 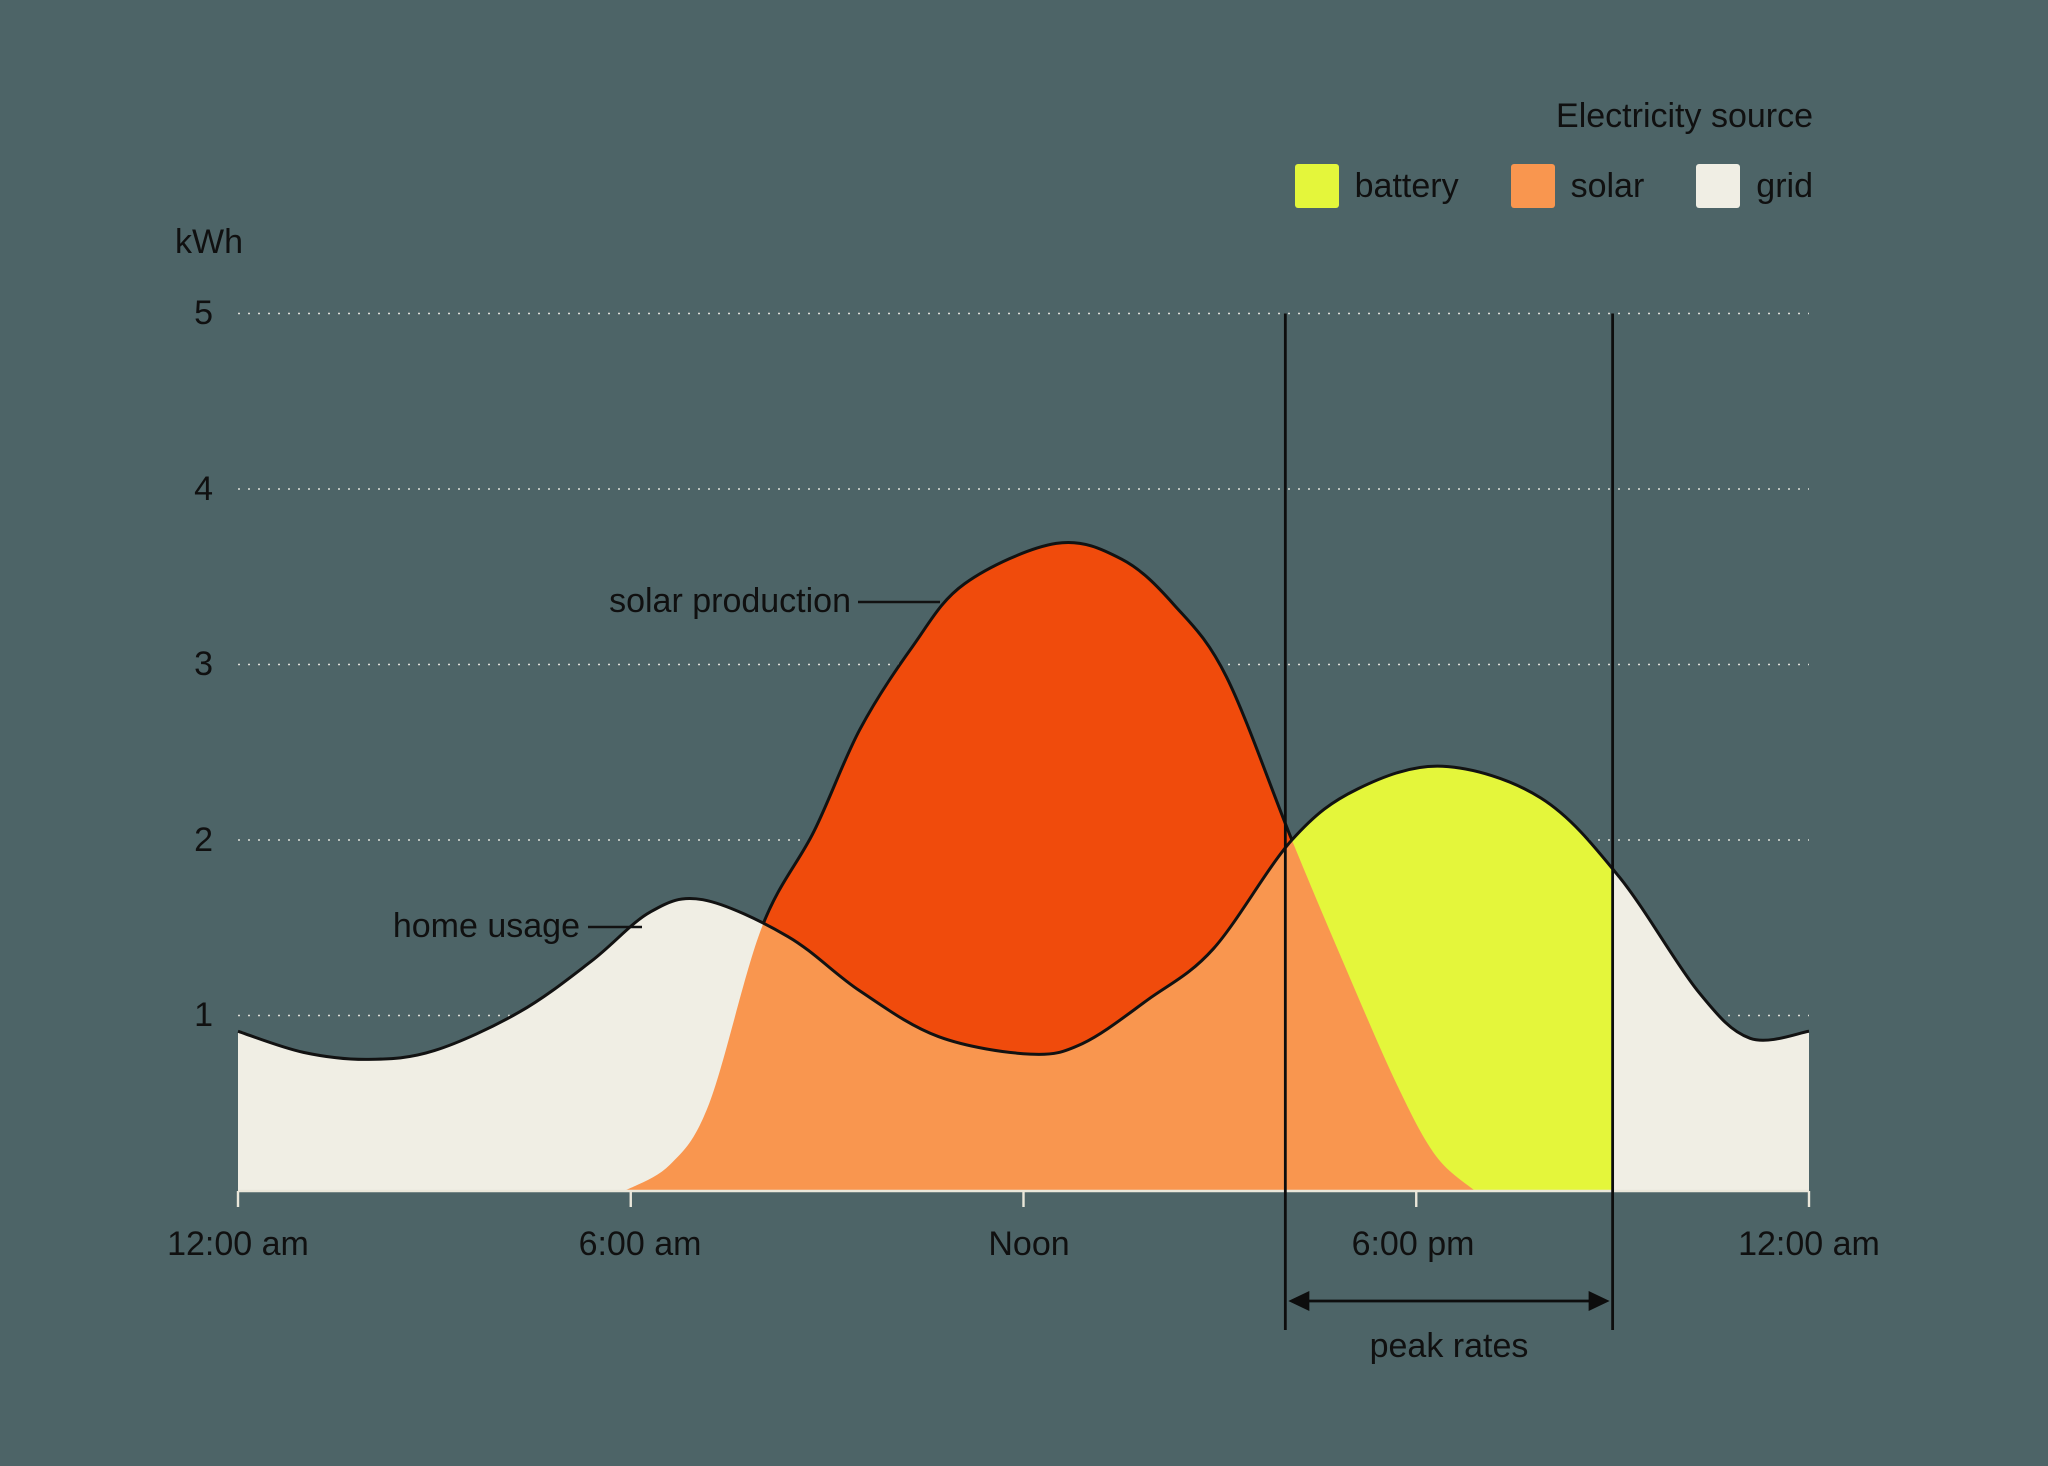 I want to click on legend-item-label: battery, so click(x=1406, y=186).